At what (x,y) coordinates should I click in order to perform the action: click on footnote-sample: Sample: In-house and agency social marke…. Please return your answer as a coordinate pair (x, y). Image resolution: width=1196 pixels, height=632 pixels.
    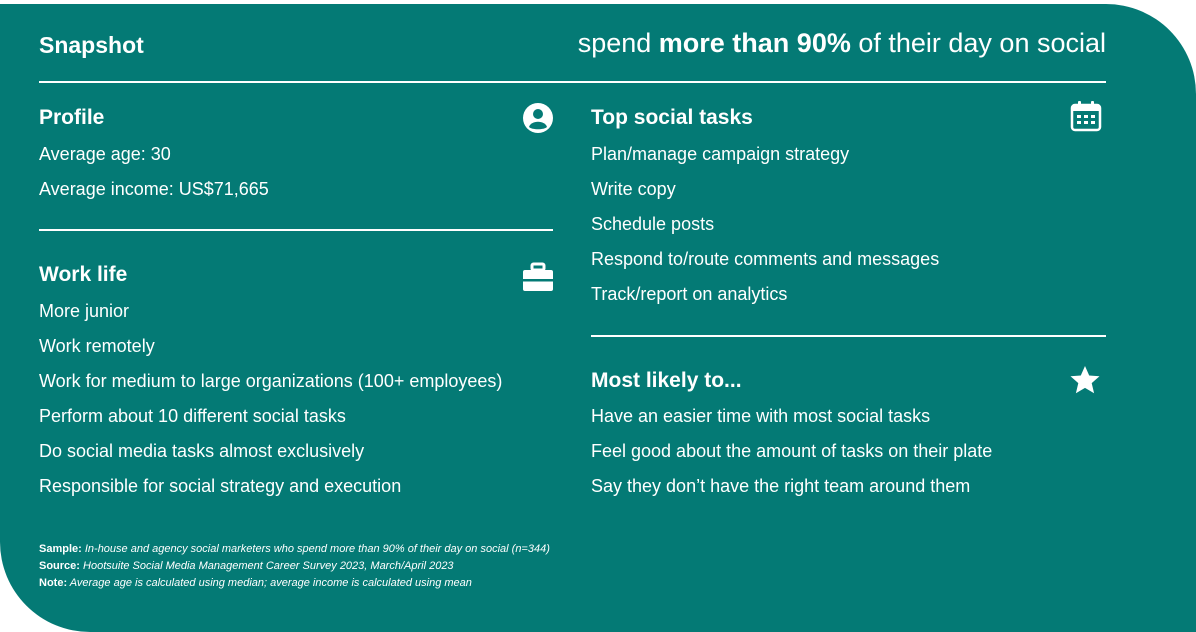
    Looking at the image, I should click on (294, 549).